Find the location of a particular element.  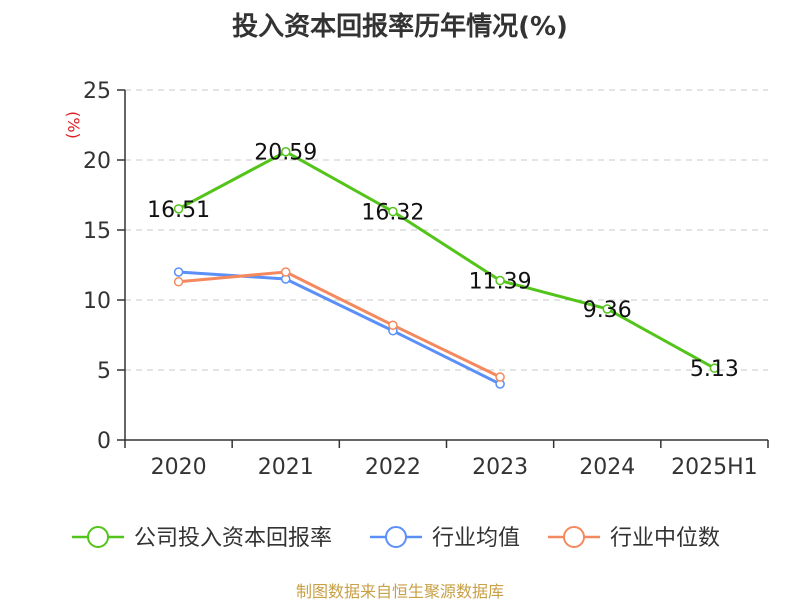

data-label: 20.59 is located at coordinates (285, 153).